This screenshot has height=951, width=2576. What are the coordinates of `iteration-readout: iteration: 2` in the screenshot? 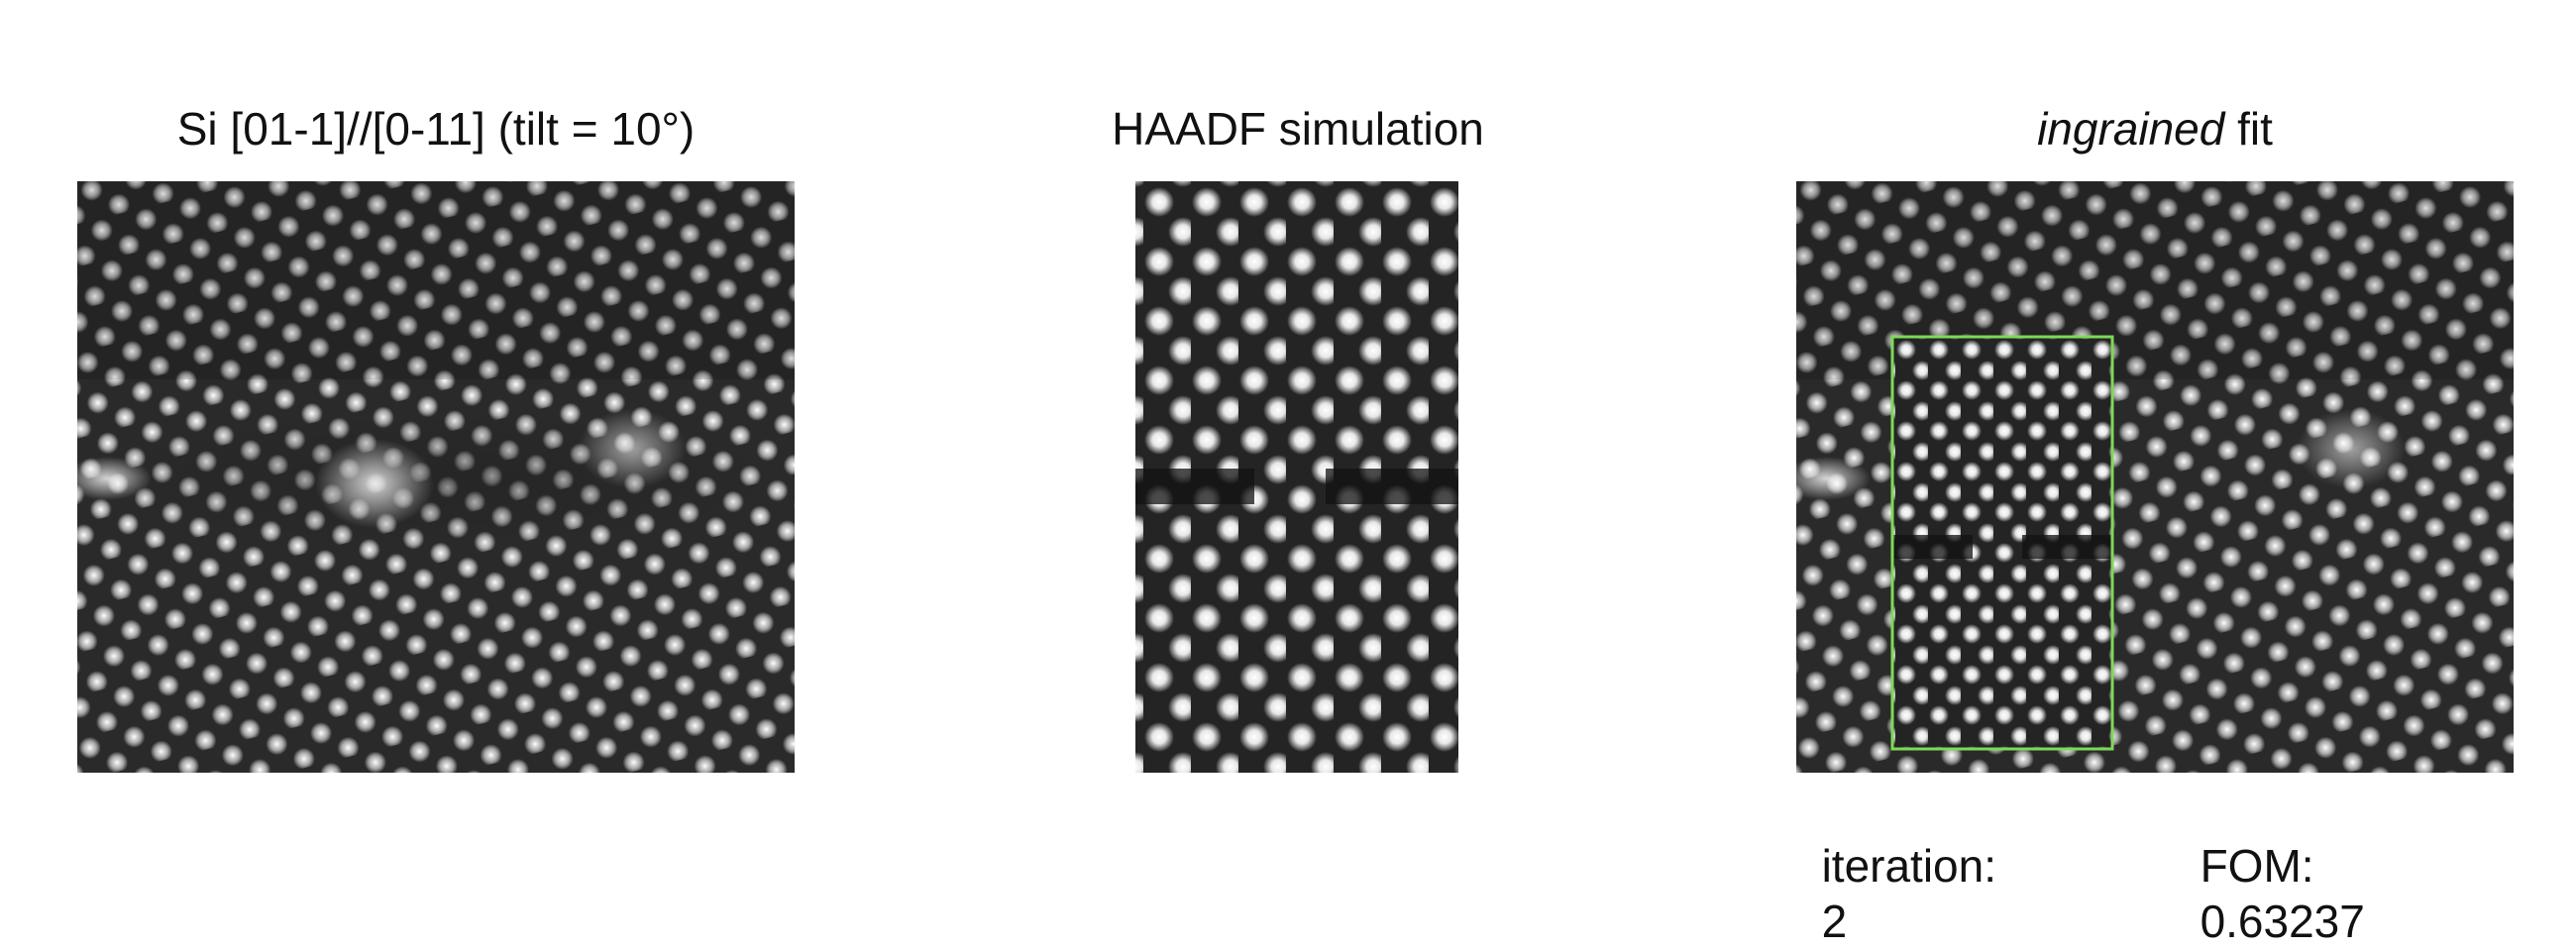 It's located at (1896, 866).